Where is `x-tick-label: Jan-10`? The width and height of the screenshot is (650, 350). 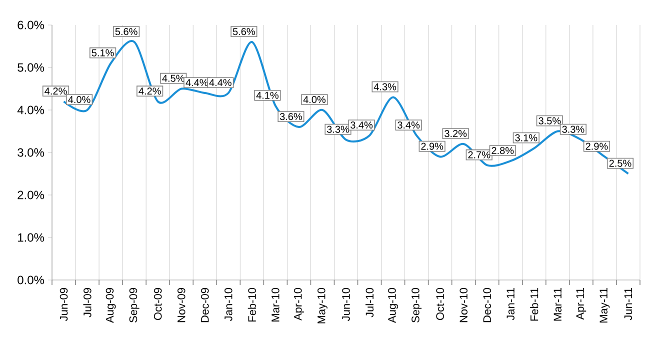 x-tick-label: Jan-10 is located at coordinates (228, 304).